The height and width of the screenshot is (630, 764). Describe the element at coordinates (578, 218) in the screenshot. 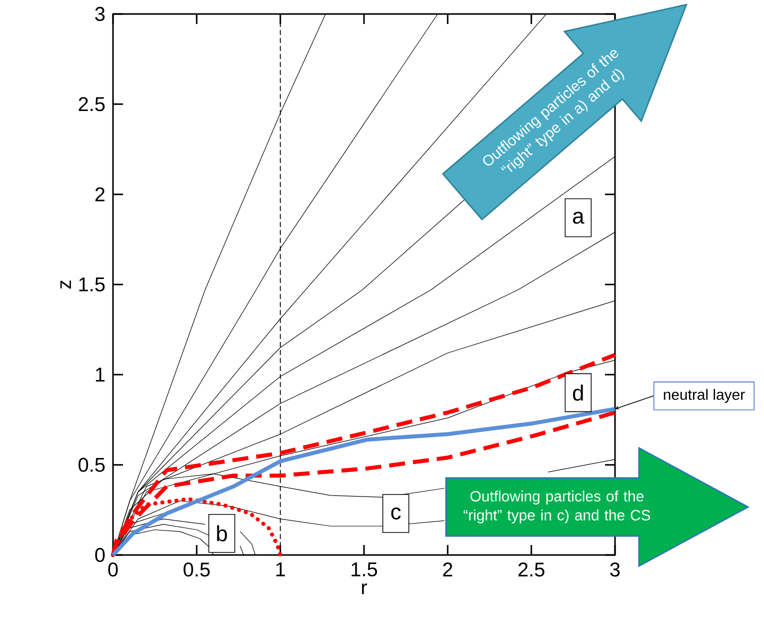

I see `annotation: a` at that location.